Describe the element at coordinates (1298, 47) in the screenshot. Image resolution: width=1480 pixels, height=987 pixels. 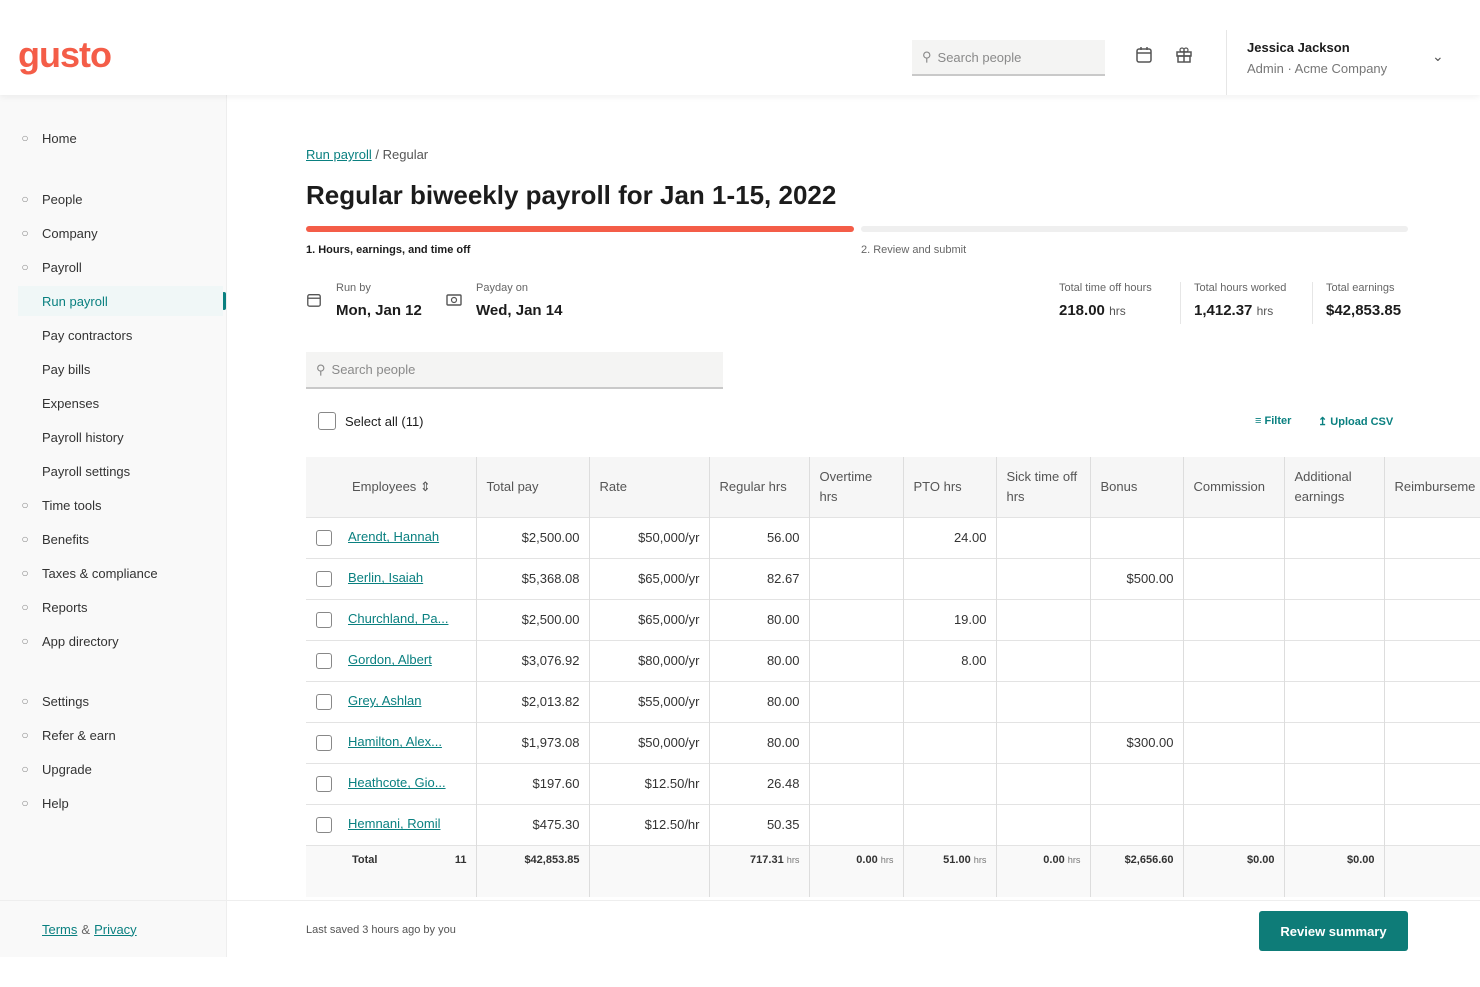
I see `user-name: Jessica Jackson` at that location.